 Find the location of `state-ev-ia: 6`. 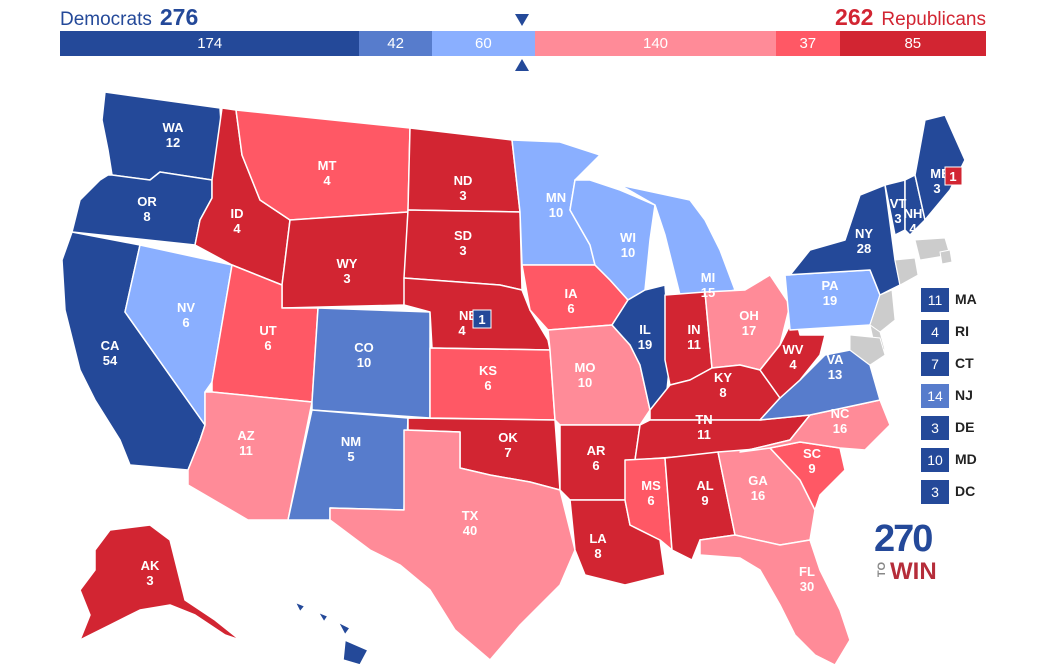

state-ev-ia: 6 is located at coordinates (570, 308).